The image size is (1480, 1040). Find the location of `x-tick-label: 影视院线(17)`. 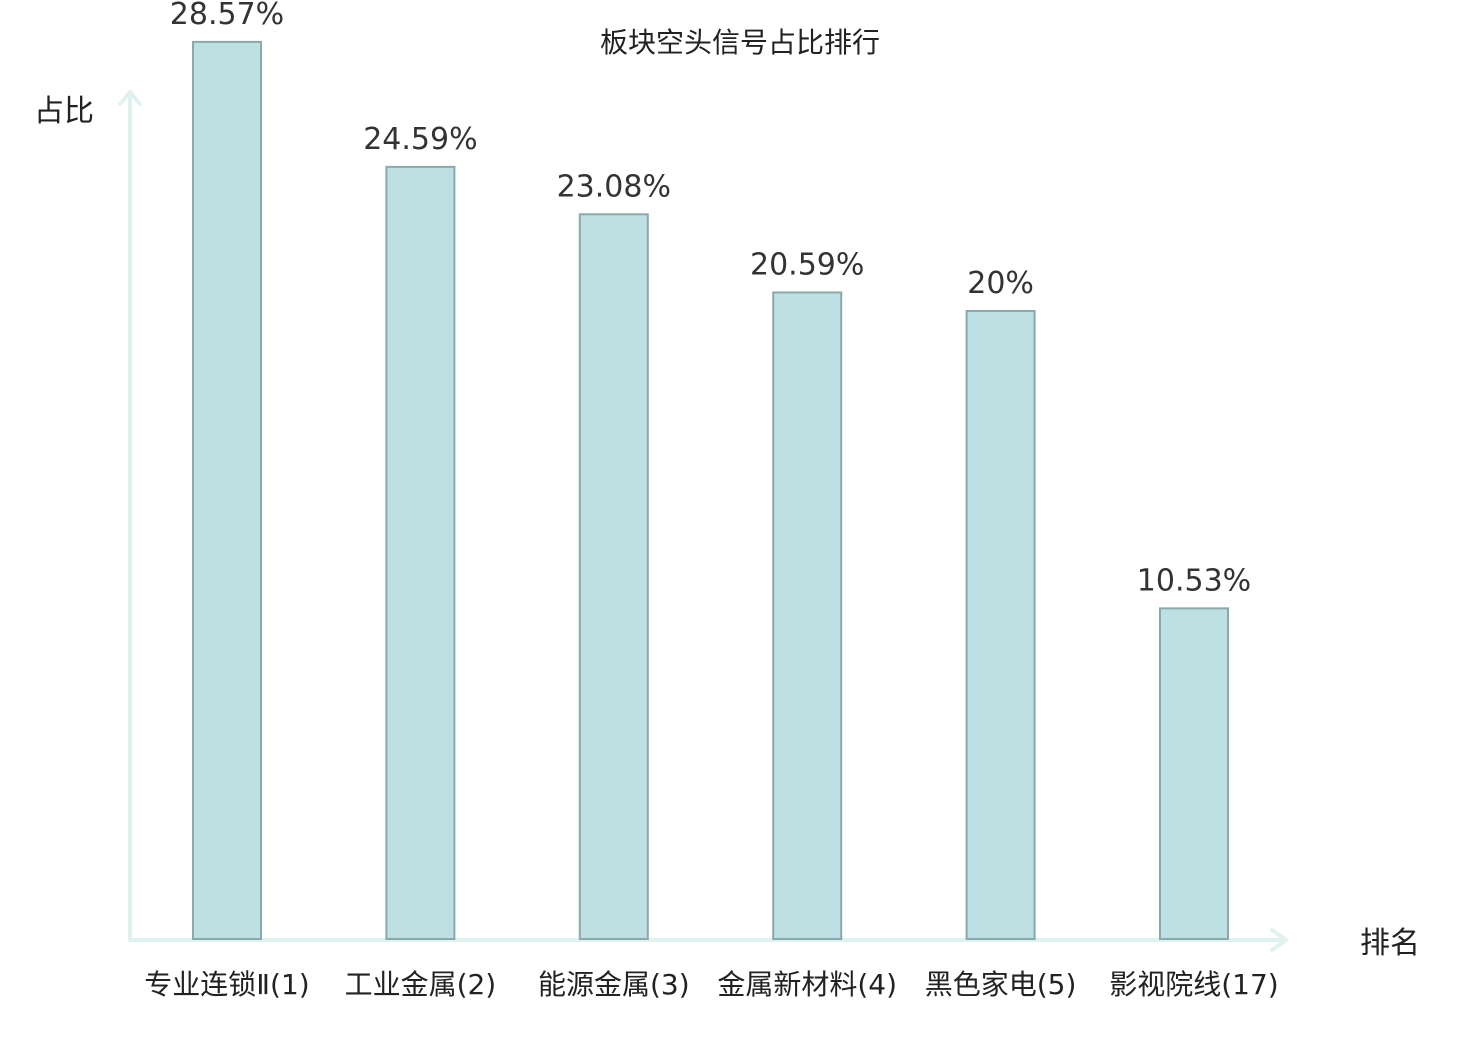

x-tick-label: 影视院线(17) is located at coordinates (1193, 984).